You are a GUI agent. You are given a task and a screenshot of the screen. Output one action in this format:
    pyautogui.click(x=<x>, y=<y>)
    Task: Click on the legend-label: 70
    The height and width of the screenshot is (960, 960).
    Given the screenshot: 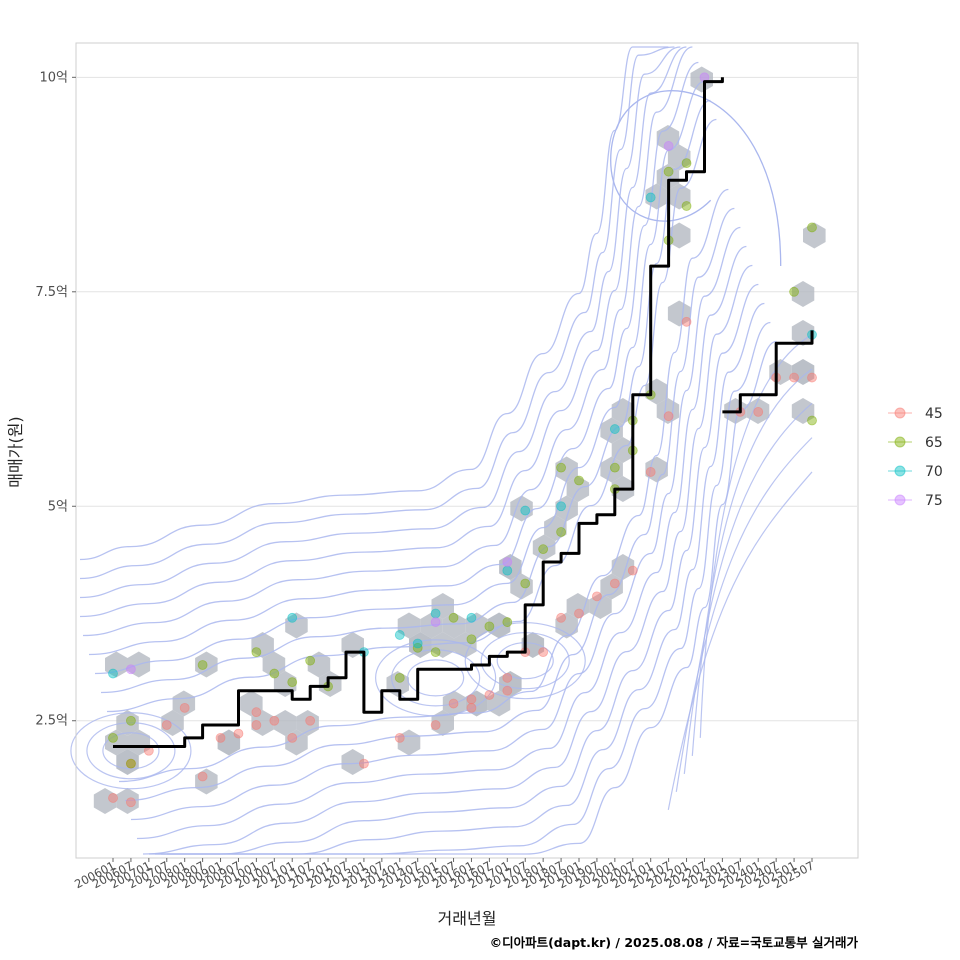 What is the action you would take?
    pyautogui.click(x=934, y=472)
    